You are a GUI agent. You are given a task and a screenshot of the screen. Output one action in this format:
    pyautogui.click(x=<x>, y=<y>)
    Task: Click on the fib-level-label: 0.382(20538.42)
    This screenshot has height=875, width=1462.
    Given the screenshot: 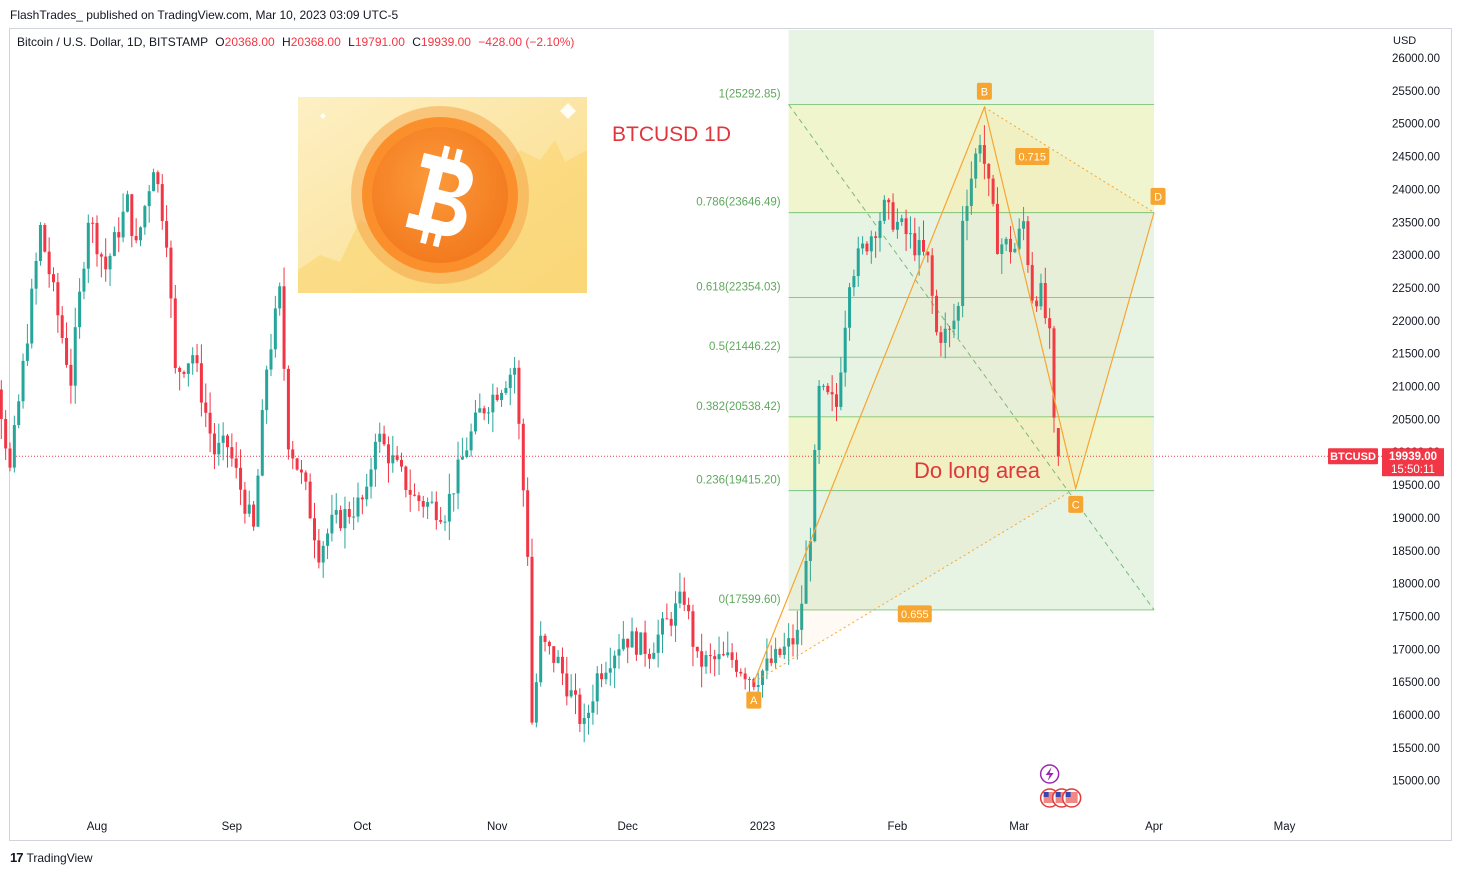 What is the action you would take?
    pyautogui.click(x=738, y=407)
    